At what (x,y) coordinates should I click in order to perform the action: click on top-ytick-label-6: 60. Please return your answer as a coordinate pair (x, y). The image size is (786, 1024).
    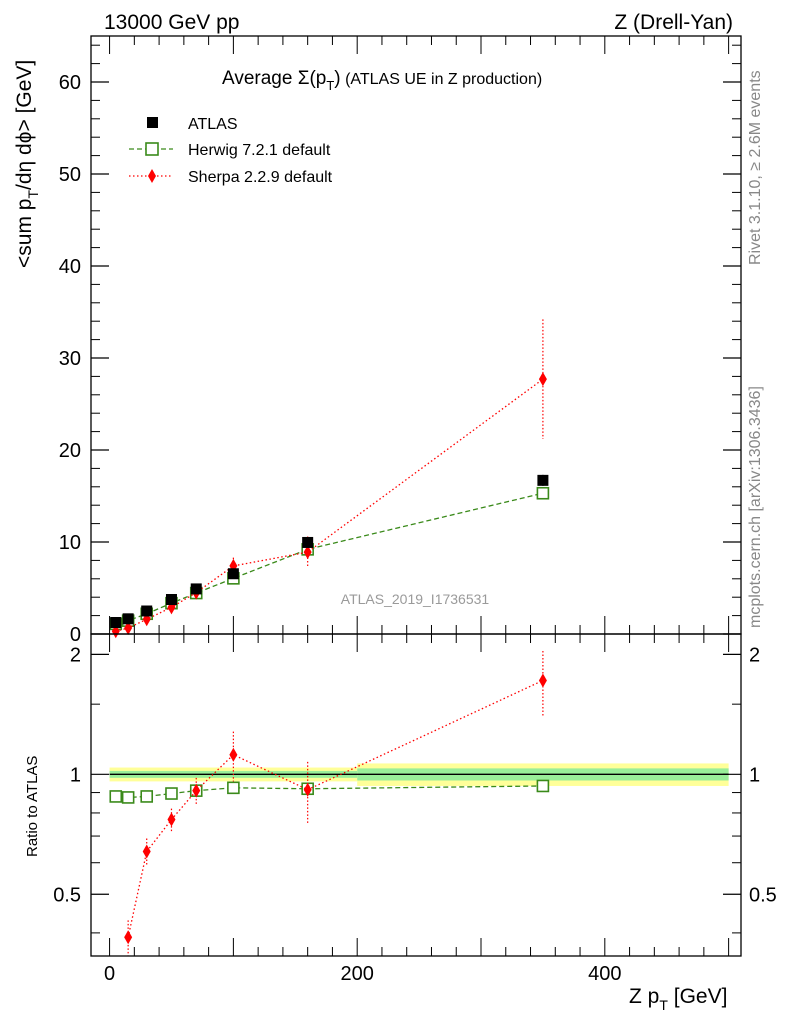
    Looking at the image, I should click on (70, 83).